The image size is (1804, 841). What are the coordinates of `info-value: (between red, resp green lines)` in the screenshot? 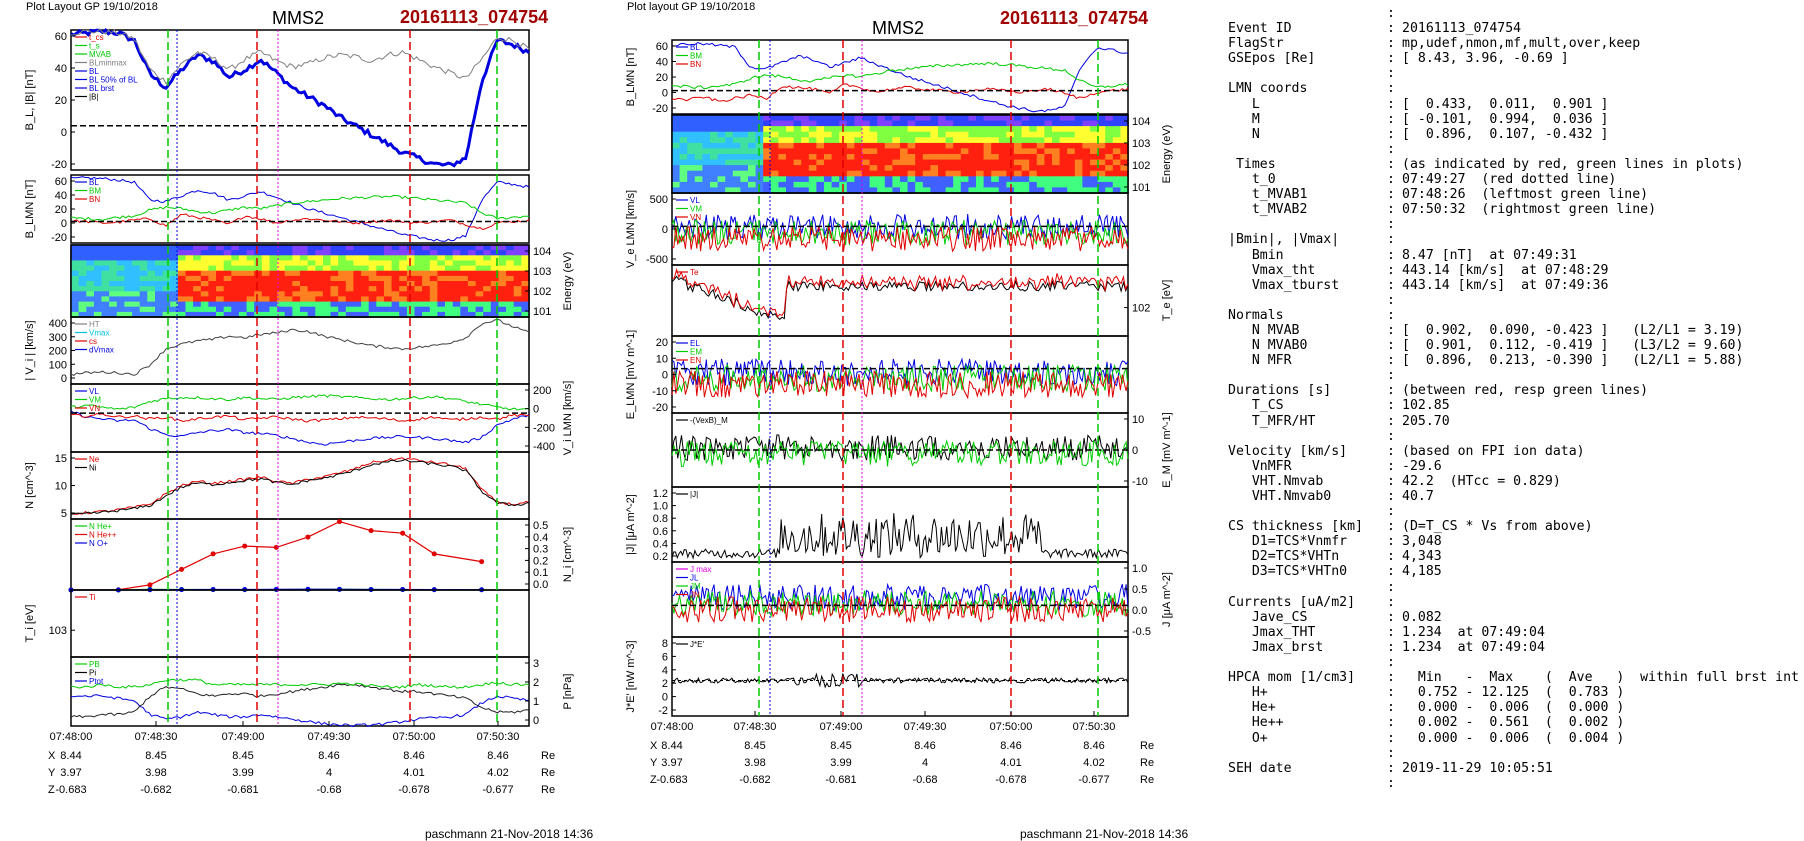 It's located at (1525, 391).